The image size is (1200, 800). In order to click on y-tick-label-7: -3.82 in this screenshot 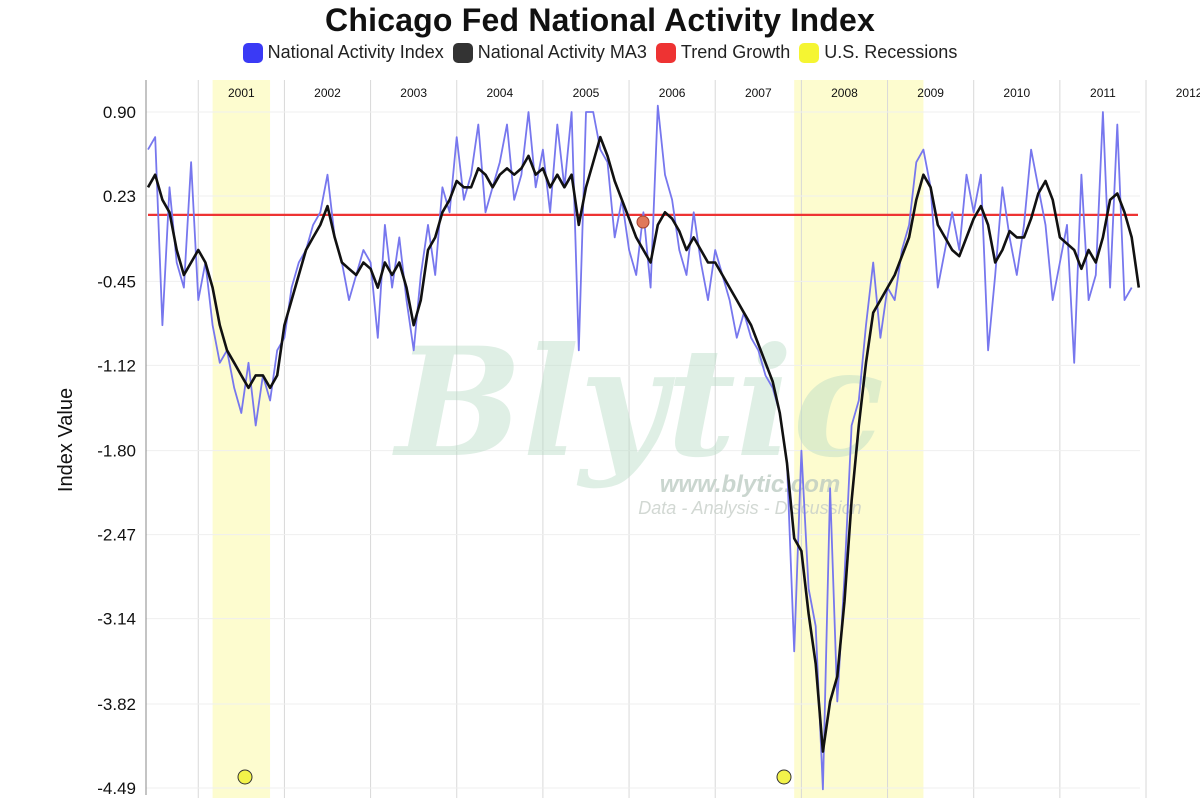, I will do `click(116, 704)`.